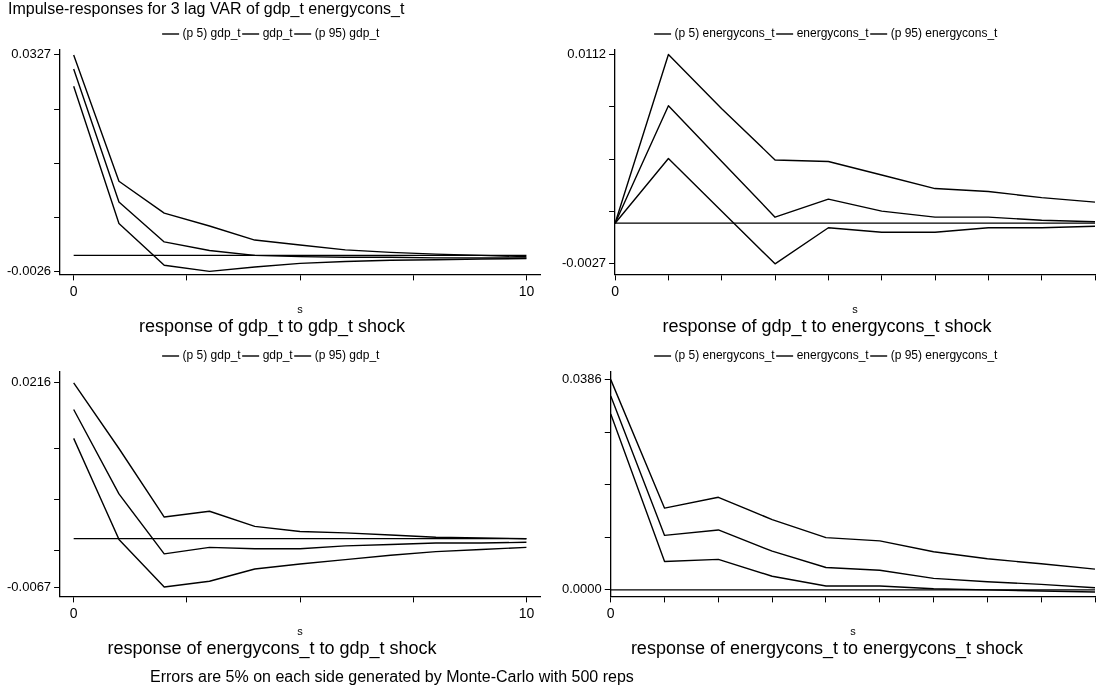 The width and height of the screenshot is (1109, 692). What do you see at coordinates (582, 379) in the screenshot?
I see `y-tick-label: 0.0386` at bounding box center [582, 379].